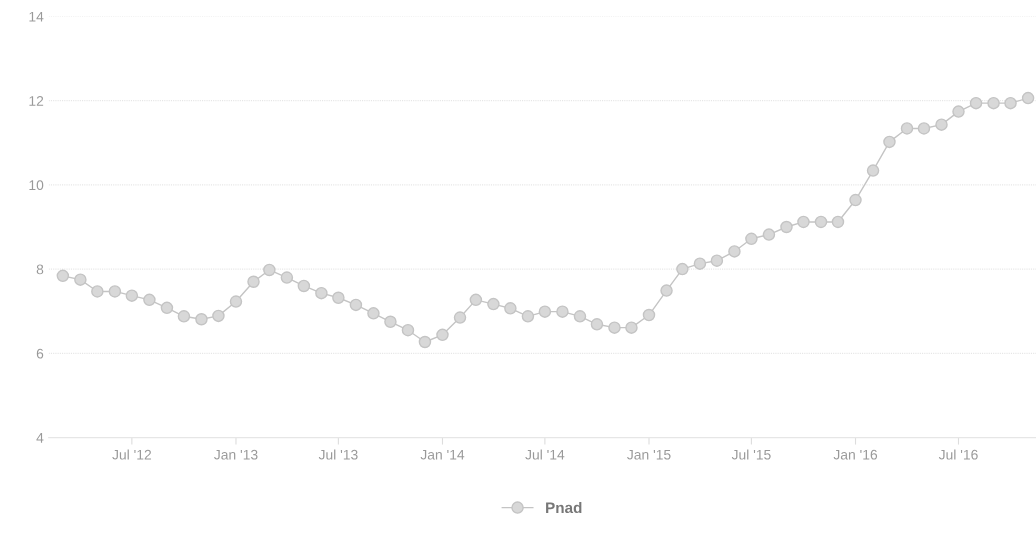 This screenshot has height=547, width=1036. Describe the element at coordinates (36, 100) in the screenshot. I see `y-tick-label: 12` at that location.